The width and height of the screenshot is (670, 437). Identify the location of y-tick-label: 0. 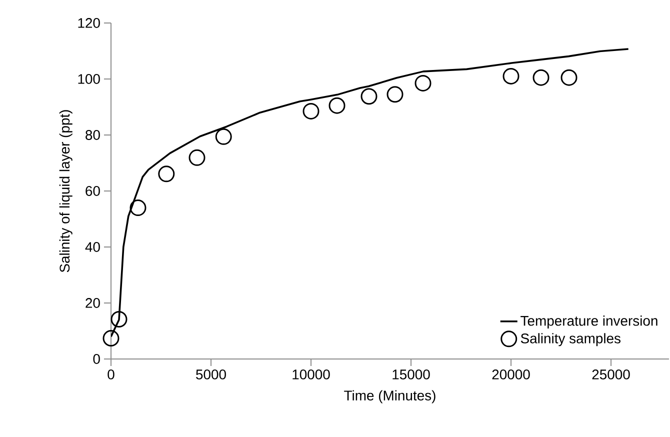
(96, 359).